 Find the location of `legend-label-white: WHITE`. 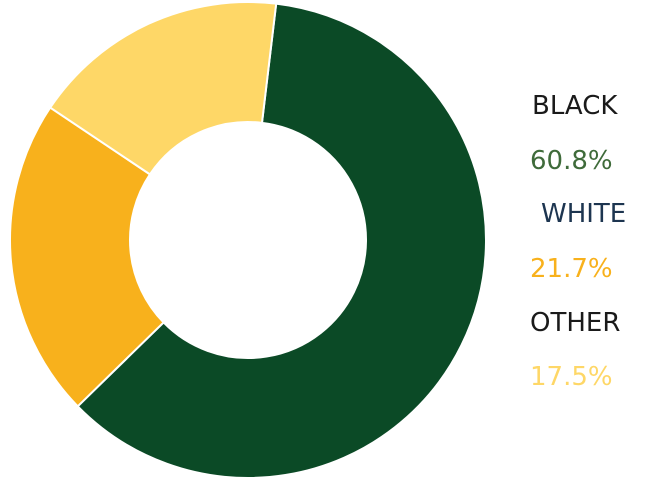

legend-label-white: WHITE is located at coordinates (583, 214).